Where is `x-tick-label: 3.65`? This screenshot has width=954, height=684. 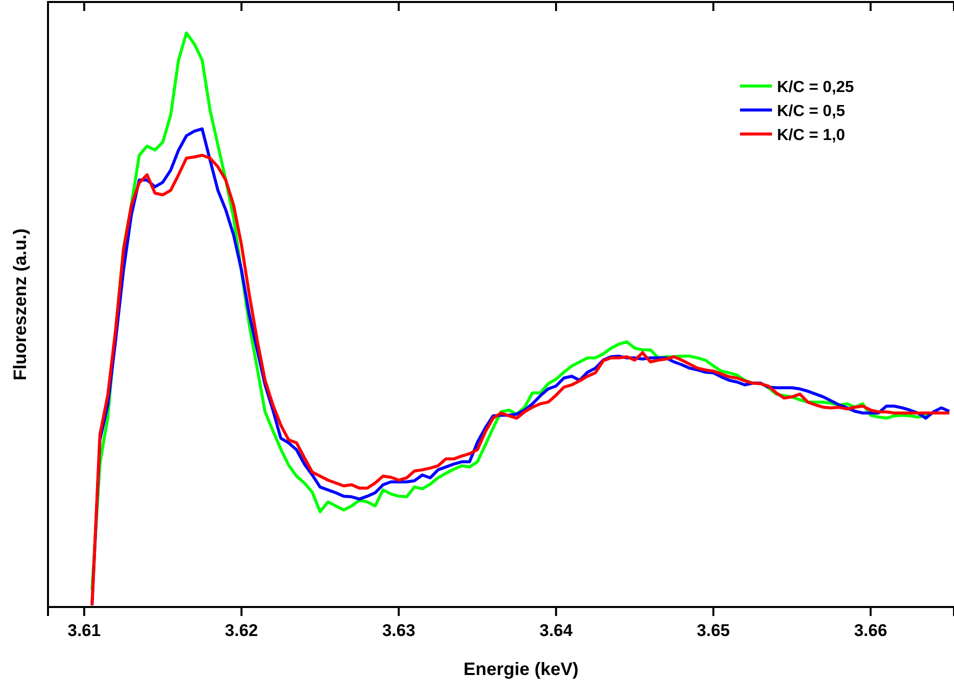 x-tick-label: 3.65 is located at coordinates (713, 630).